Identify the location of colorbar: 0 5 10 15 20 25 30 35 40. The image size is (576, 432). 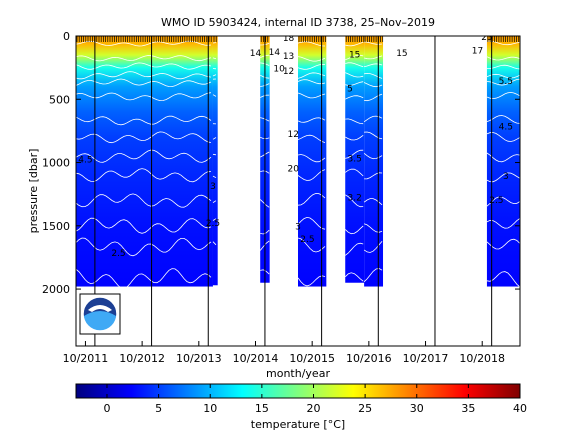
(301, 399).